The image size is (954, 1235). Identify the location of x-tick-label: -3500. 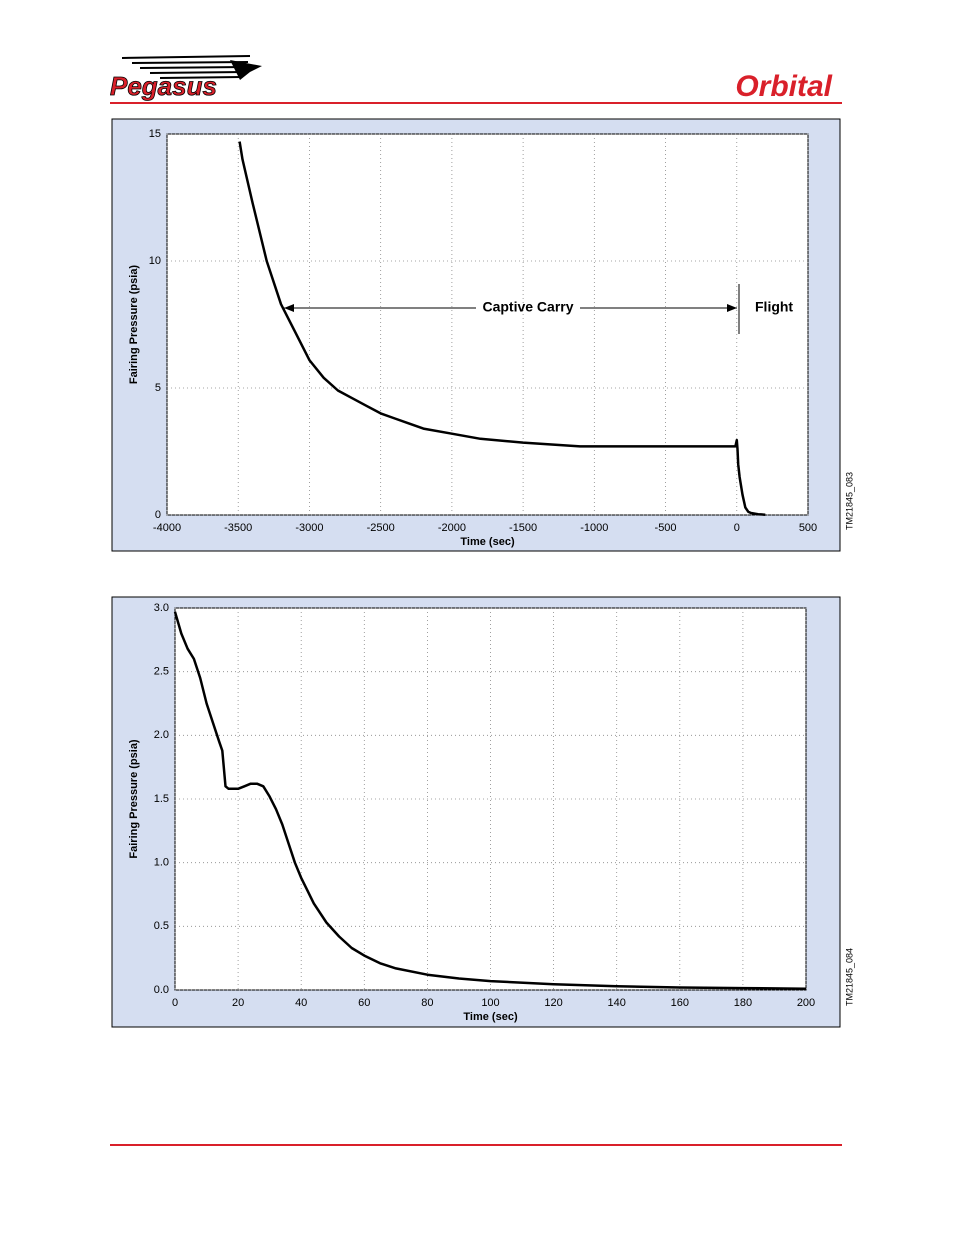
(238, 528).